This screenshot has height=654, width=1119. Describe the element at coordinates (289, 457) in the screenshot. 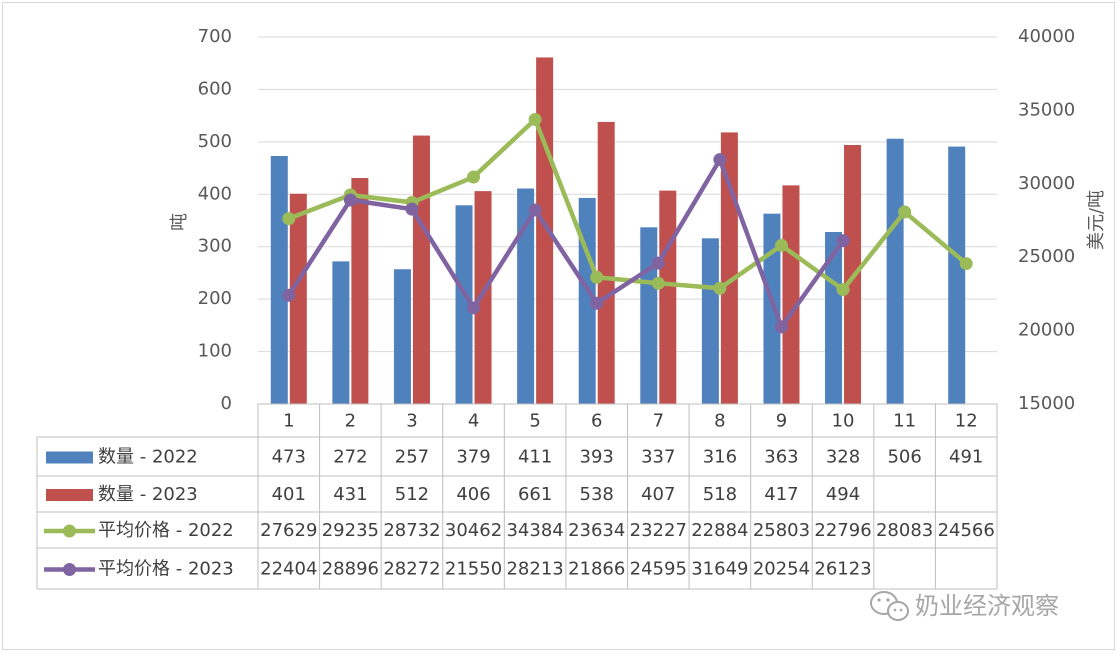

I see `data-label: 473` at that location.